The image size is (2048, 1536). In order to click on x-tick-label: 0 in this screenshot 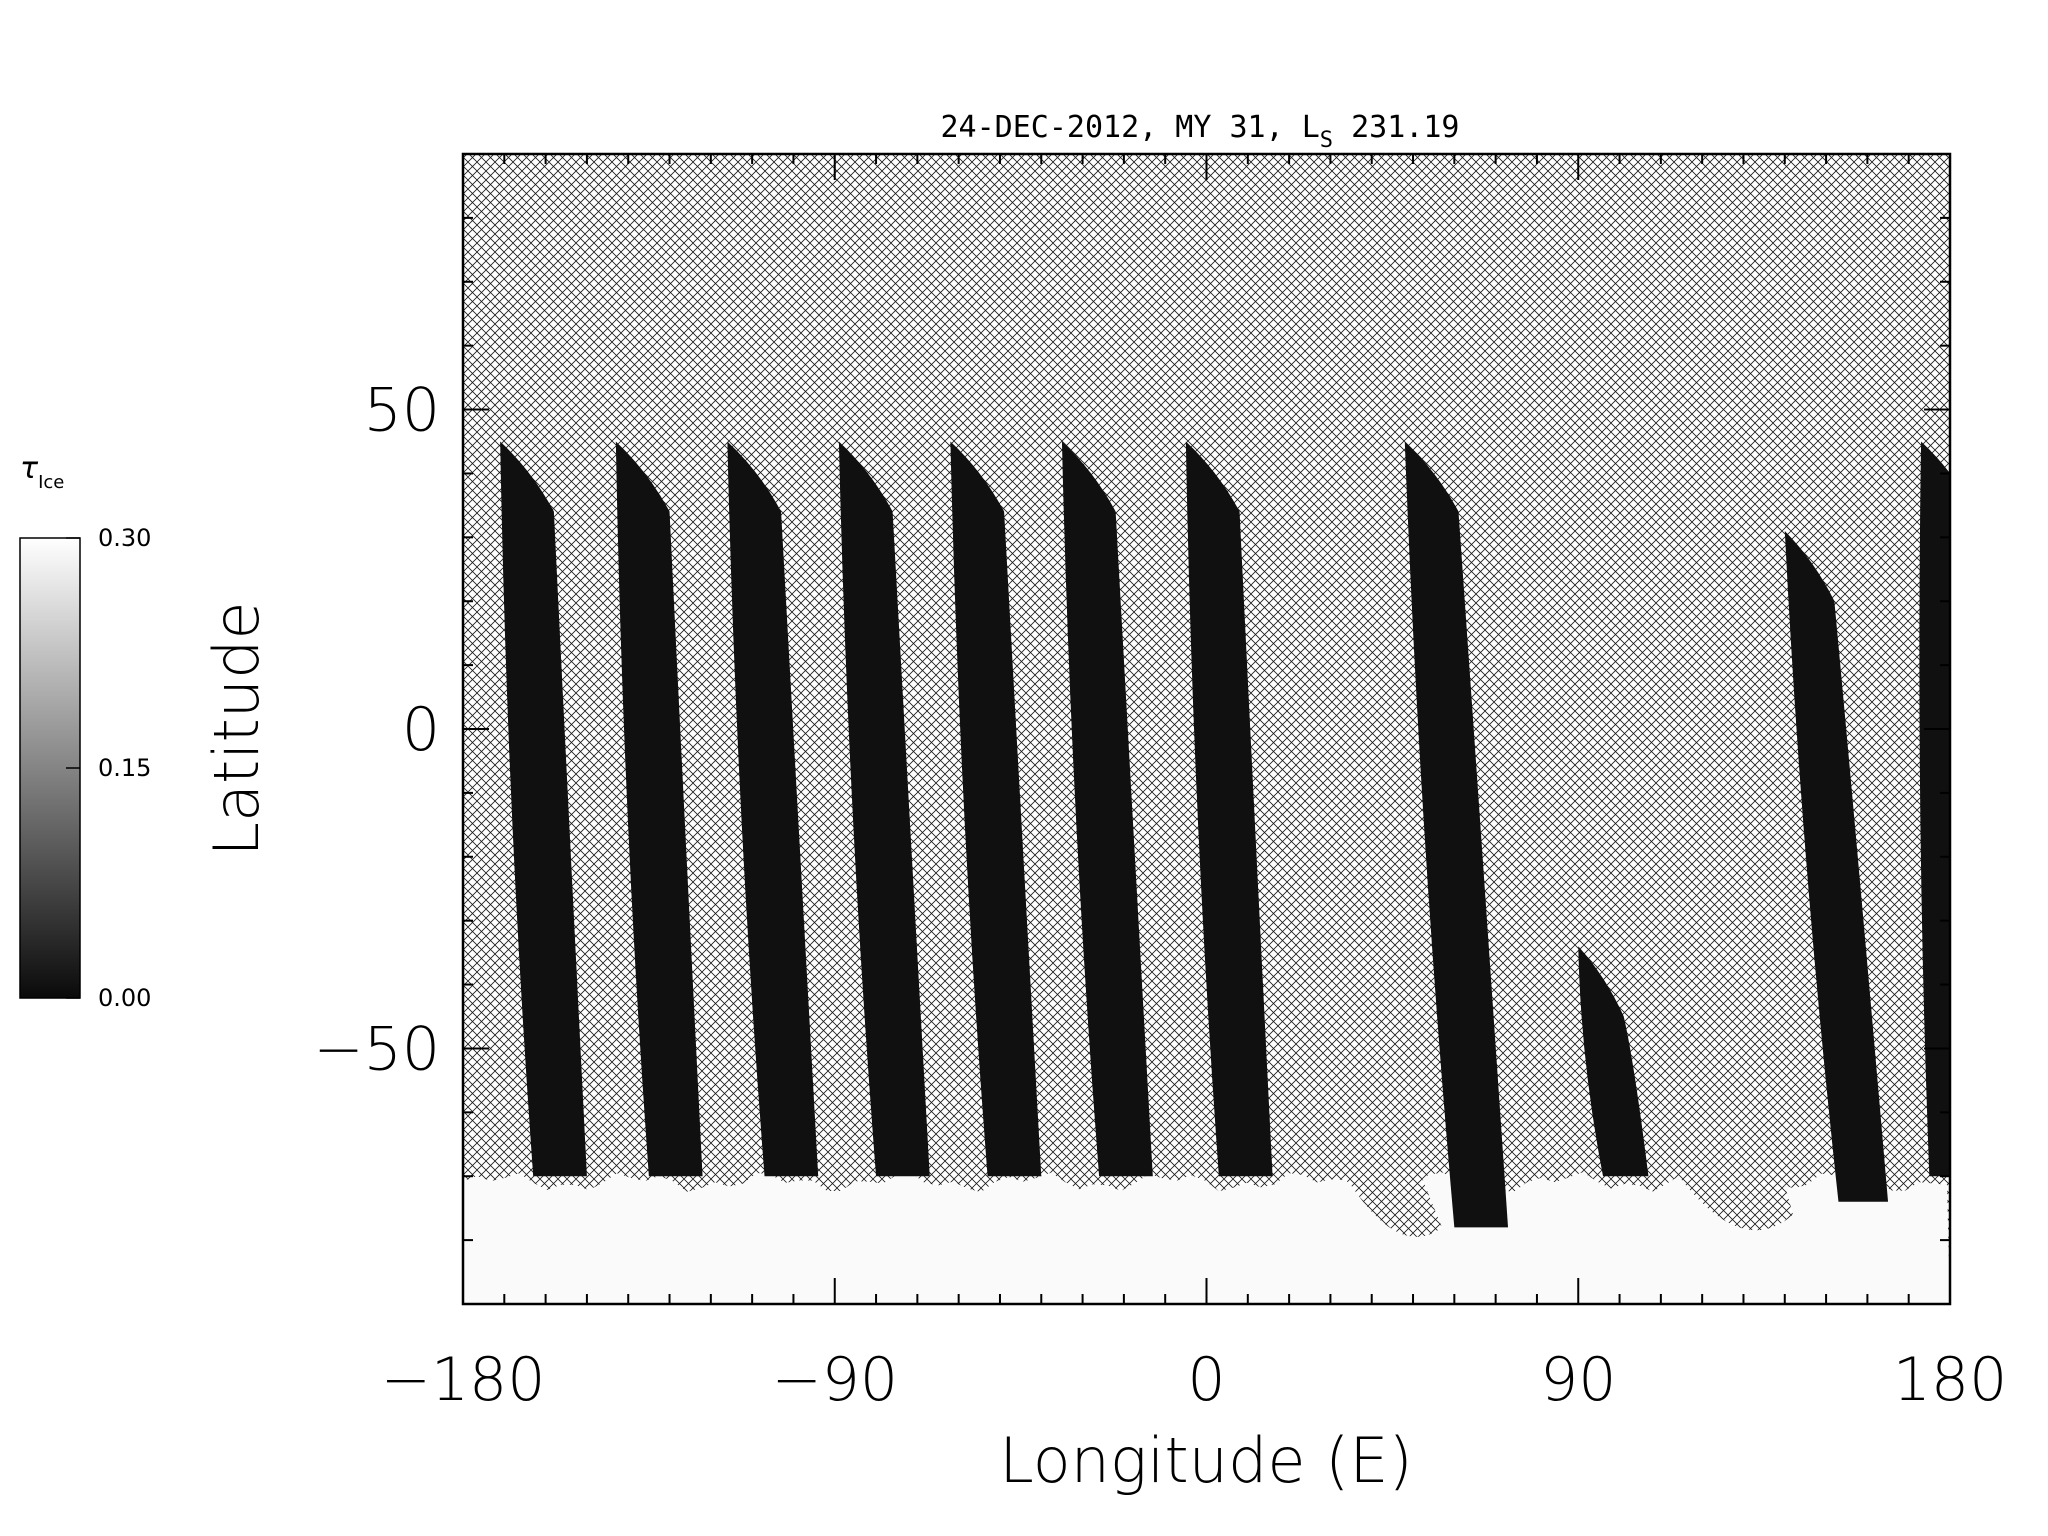, I will do `click(1206, 1380)`.